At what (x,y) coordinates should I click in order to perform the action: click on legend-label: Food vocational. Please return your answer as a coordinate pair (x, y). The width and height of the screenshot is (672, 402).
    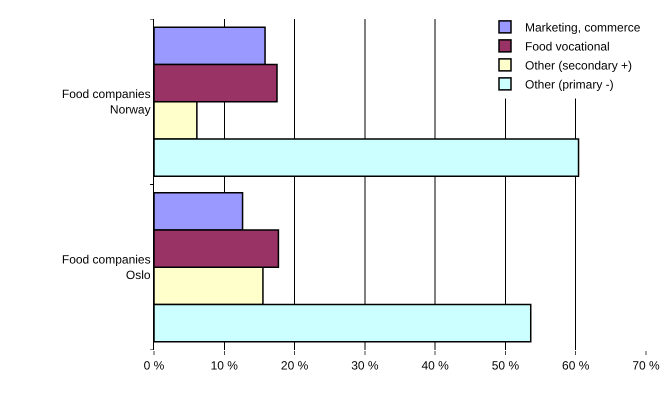
    Looking at the image, I should click on (567, 47).